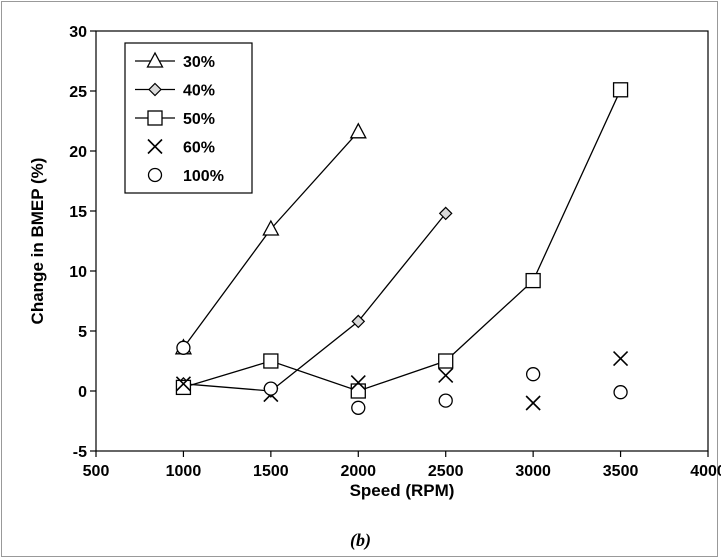 This screenshot has width=721, height=560. I want to click on y-tick-label: 15, so click(78, 212).